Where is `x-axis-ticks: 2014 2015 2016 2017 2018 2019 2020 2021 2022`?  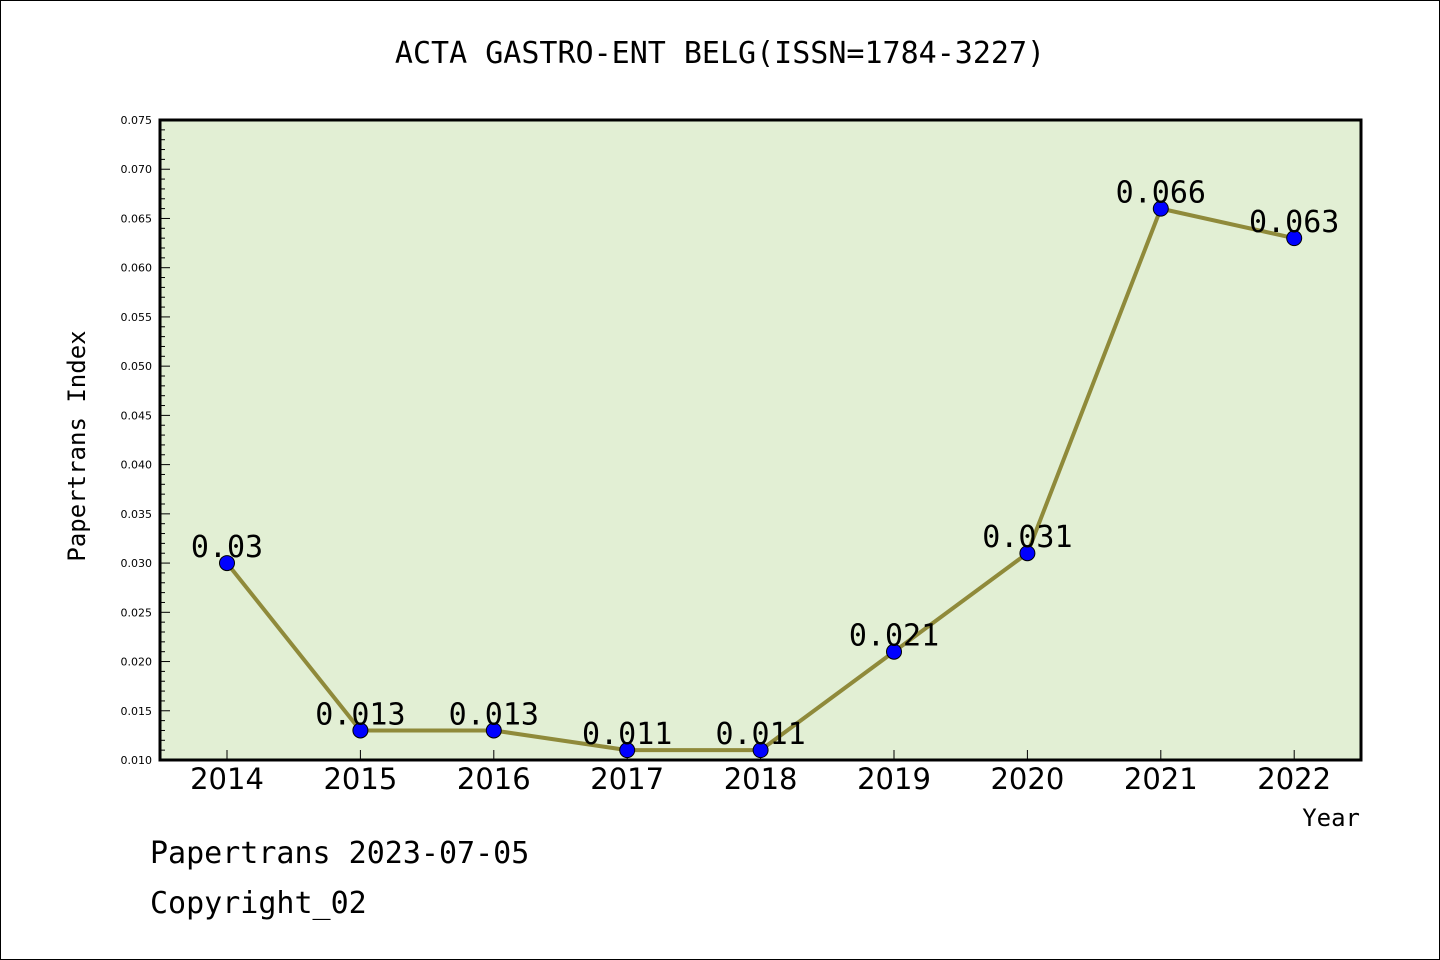
x-axis-ticks: 2014 2015 2016 2017 2018 2019 2020 2021 2022 is located at coordinates (760, 773).